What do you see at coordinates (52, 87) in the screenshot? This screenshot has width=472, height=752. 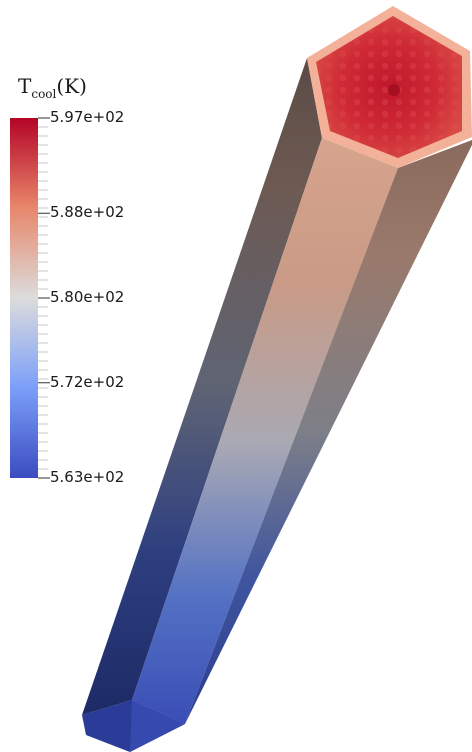 I see `colorbar-title: Tcool(K)` at bounding box center [52, 87].